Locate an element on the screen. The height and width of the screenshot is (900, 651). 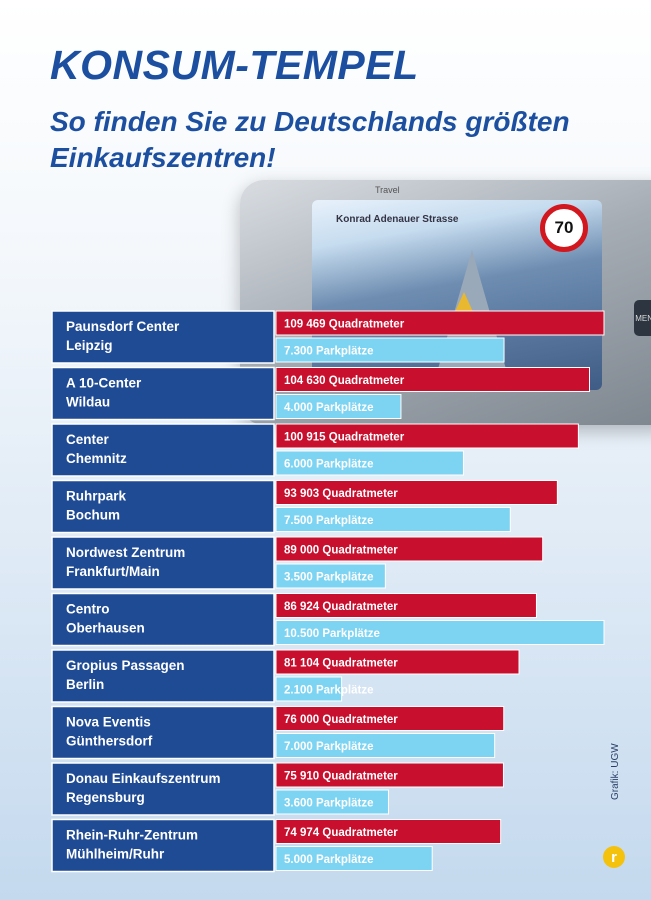
area-bar-label: 86 924 Quadratmeter is located at coordinates (341, 607).